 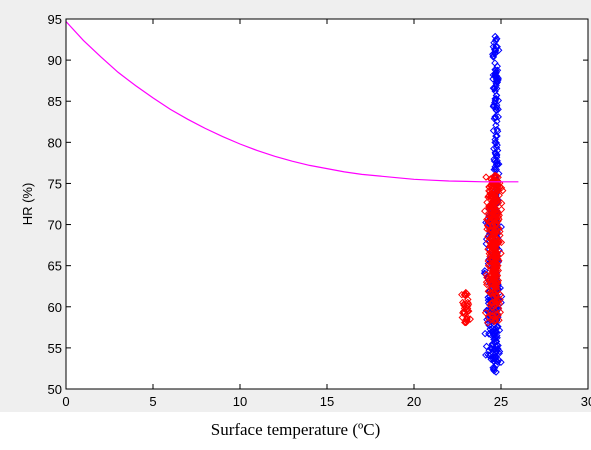 What do you see at coordinates (55, 19) in the screenshot?
I see `y-tick-label: 95` at bounding box center [55, 19].